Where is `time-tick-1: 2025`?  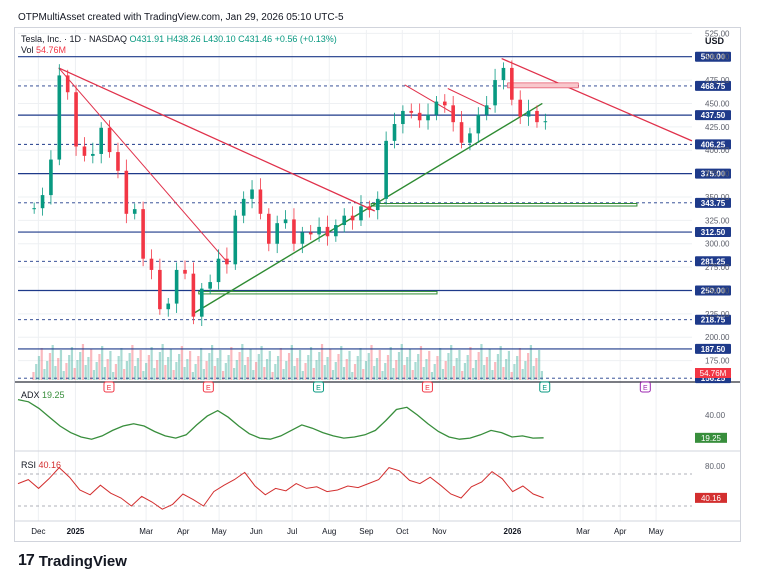
time-tick-1: 2025 is located at coordinates (76, 531).